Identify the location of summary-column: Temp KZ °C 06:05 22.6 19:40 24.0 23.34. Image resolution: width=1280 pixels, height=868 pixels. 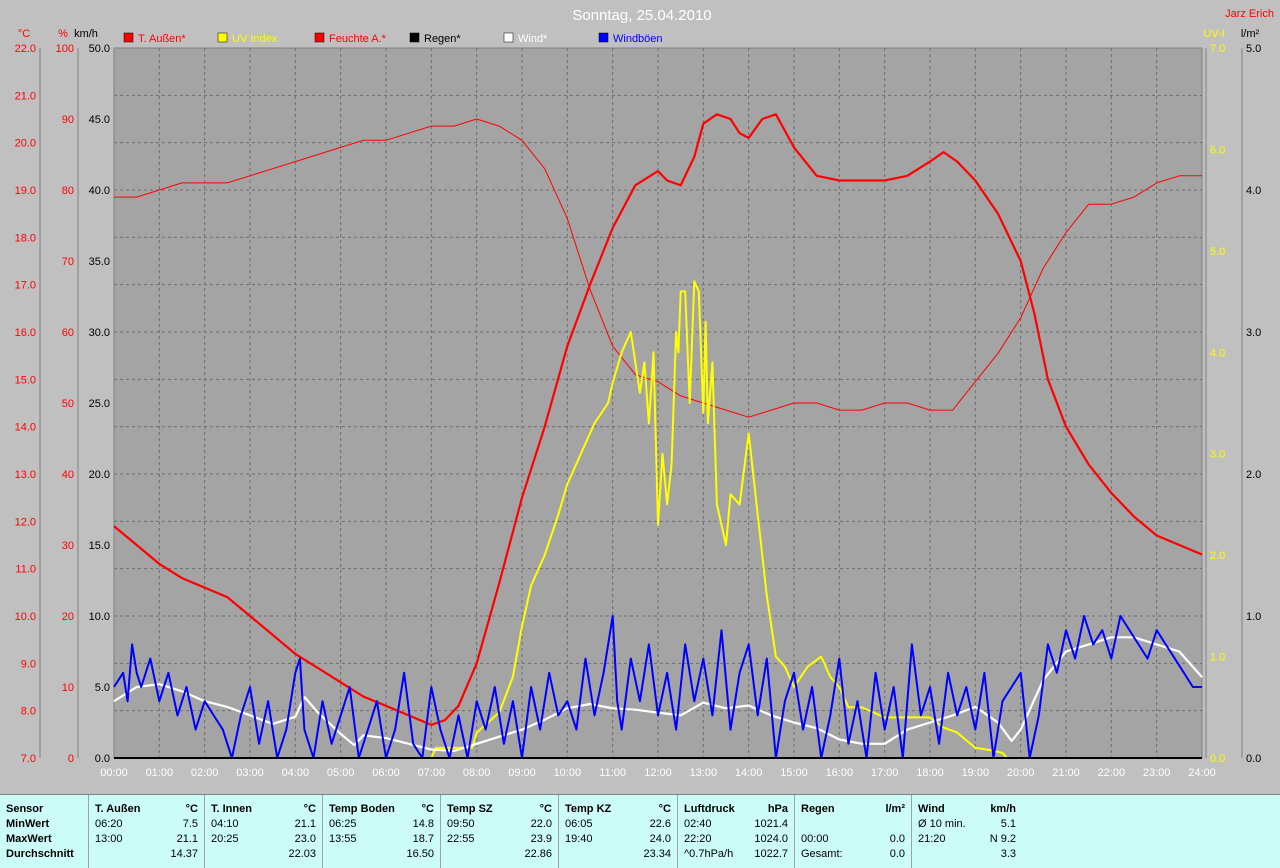
(618, 831).